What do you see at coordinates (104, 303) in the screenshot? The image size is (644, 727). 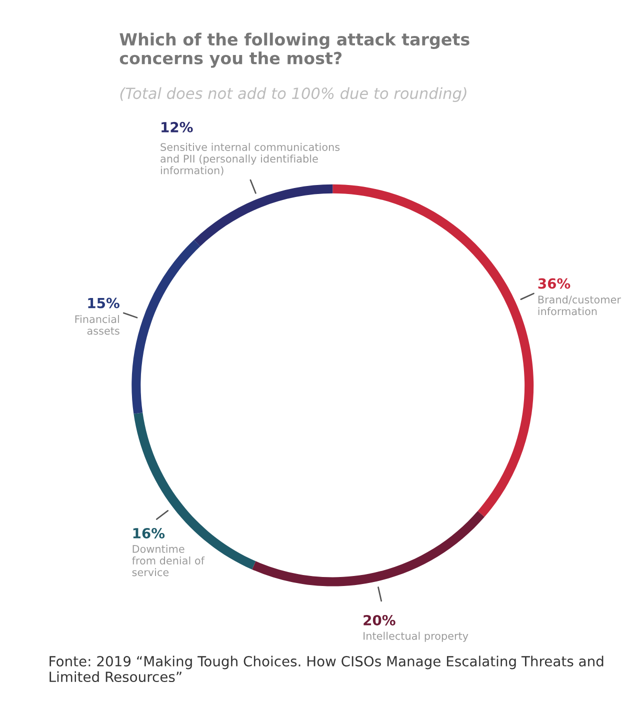 I see `data-label: 15%` at bounding box center [104, 303].